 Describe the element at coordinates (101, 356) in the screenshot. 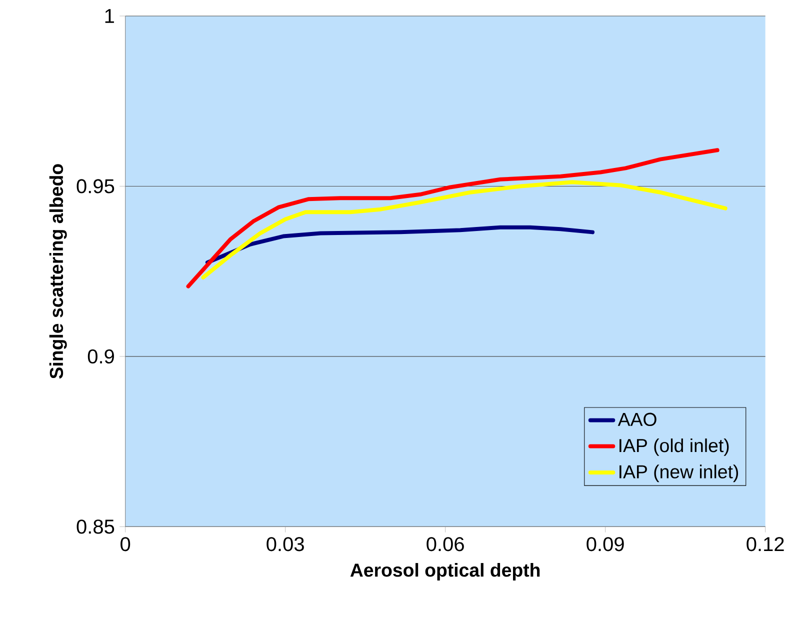

I see `y-tick-label: 0.9` at that location.